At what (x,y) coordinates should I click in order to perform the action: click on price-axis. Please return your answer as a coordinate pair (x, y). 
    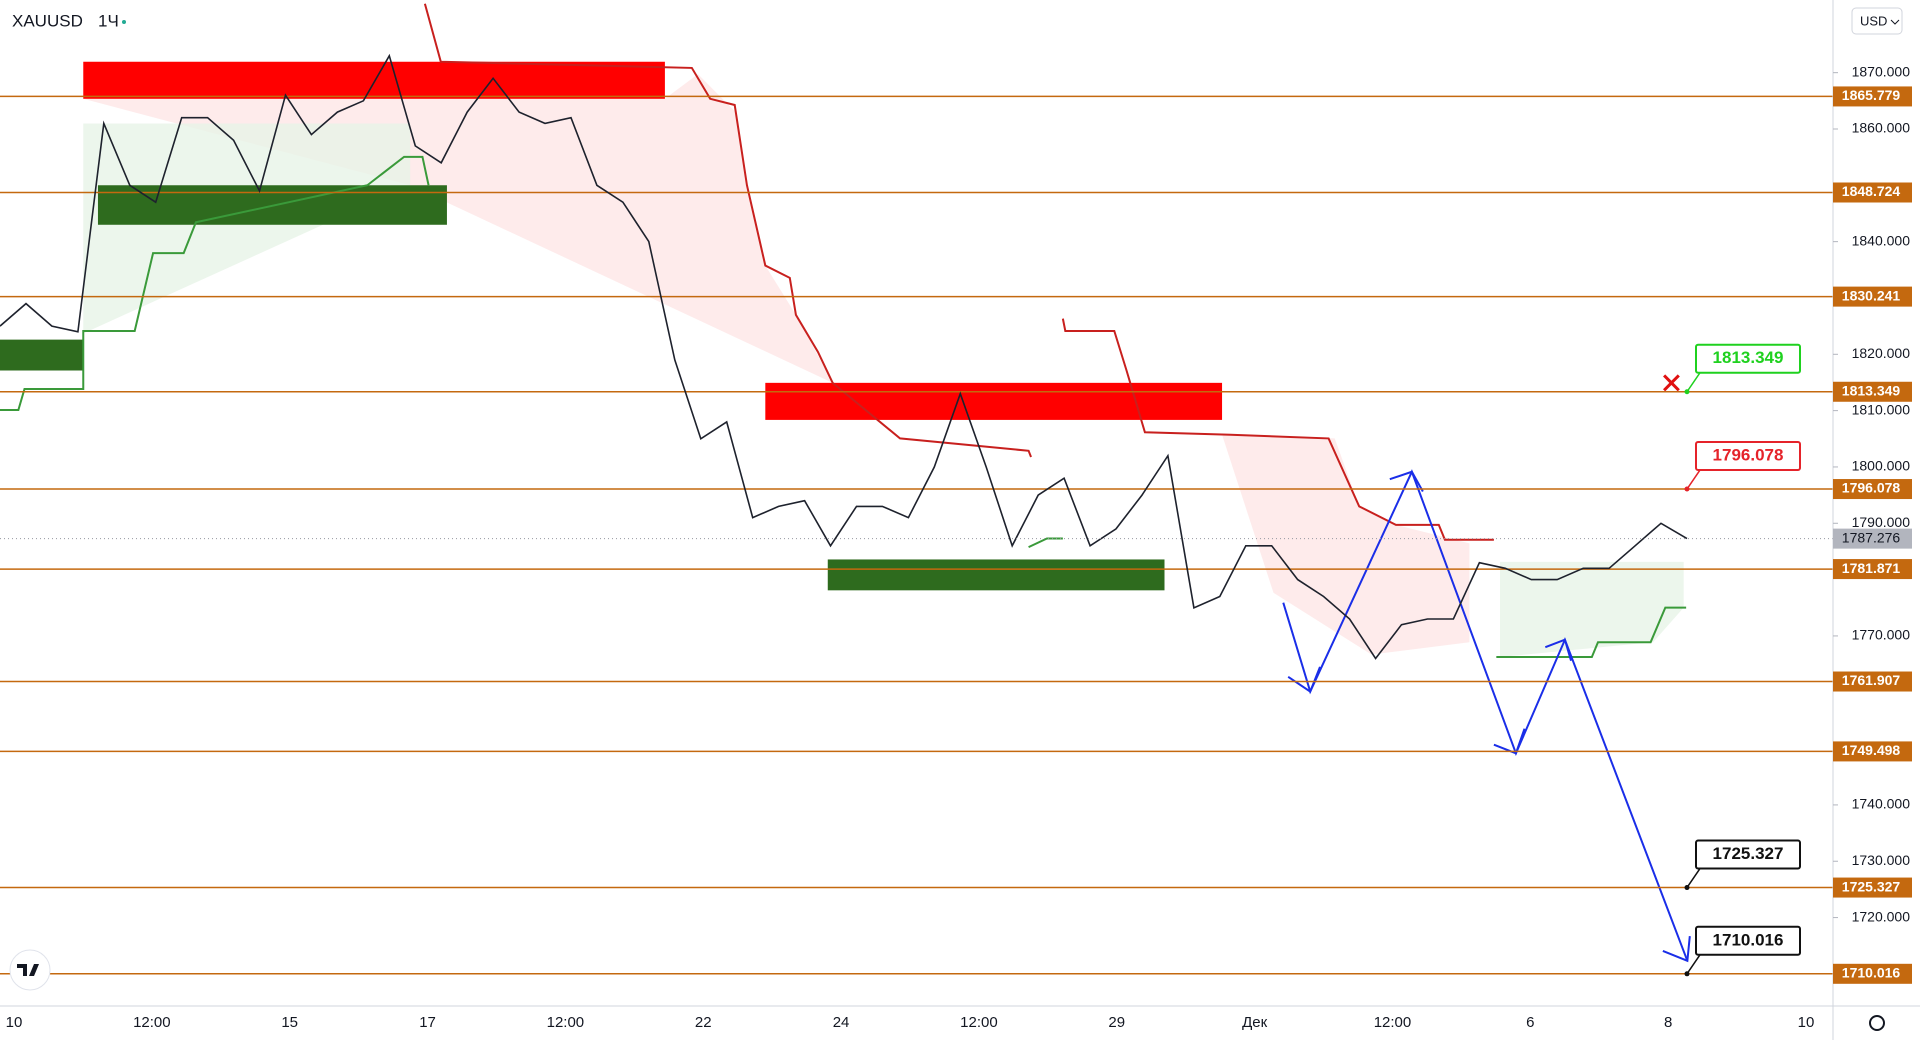
    Looking at the image, I should click on (1876, 520).